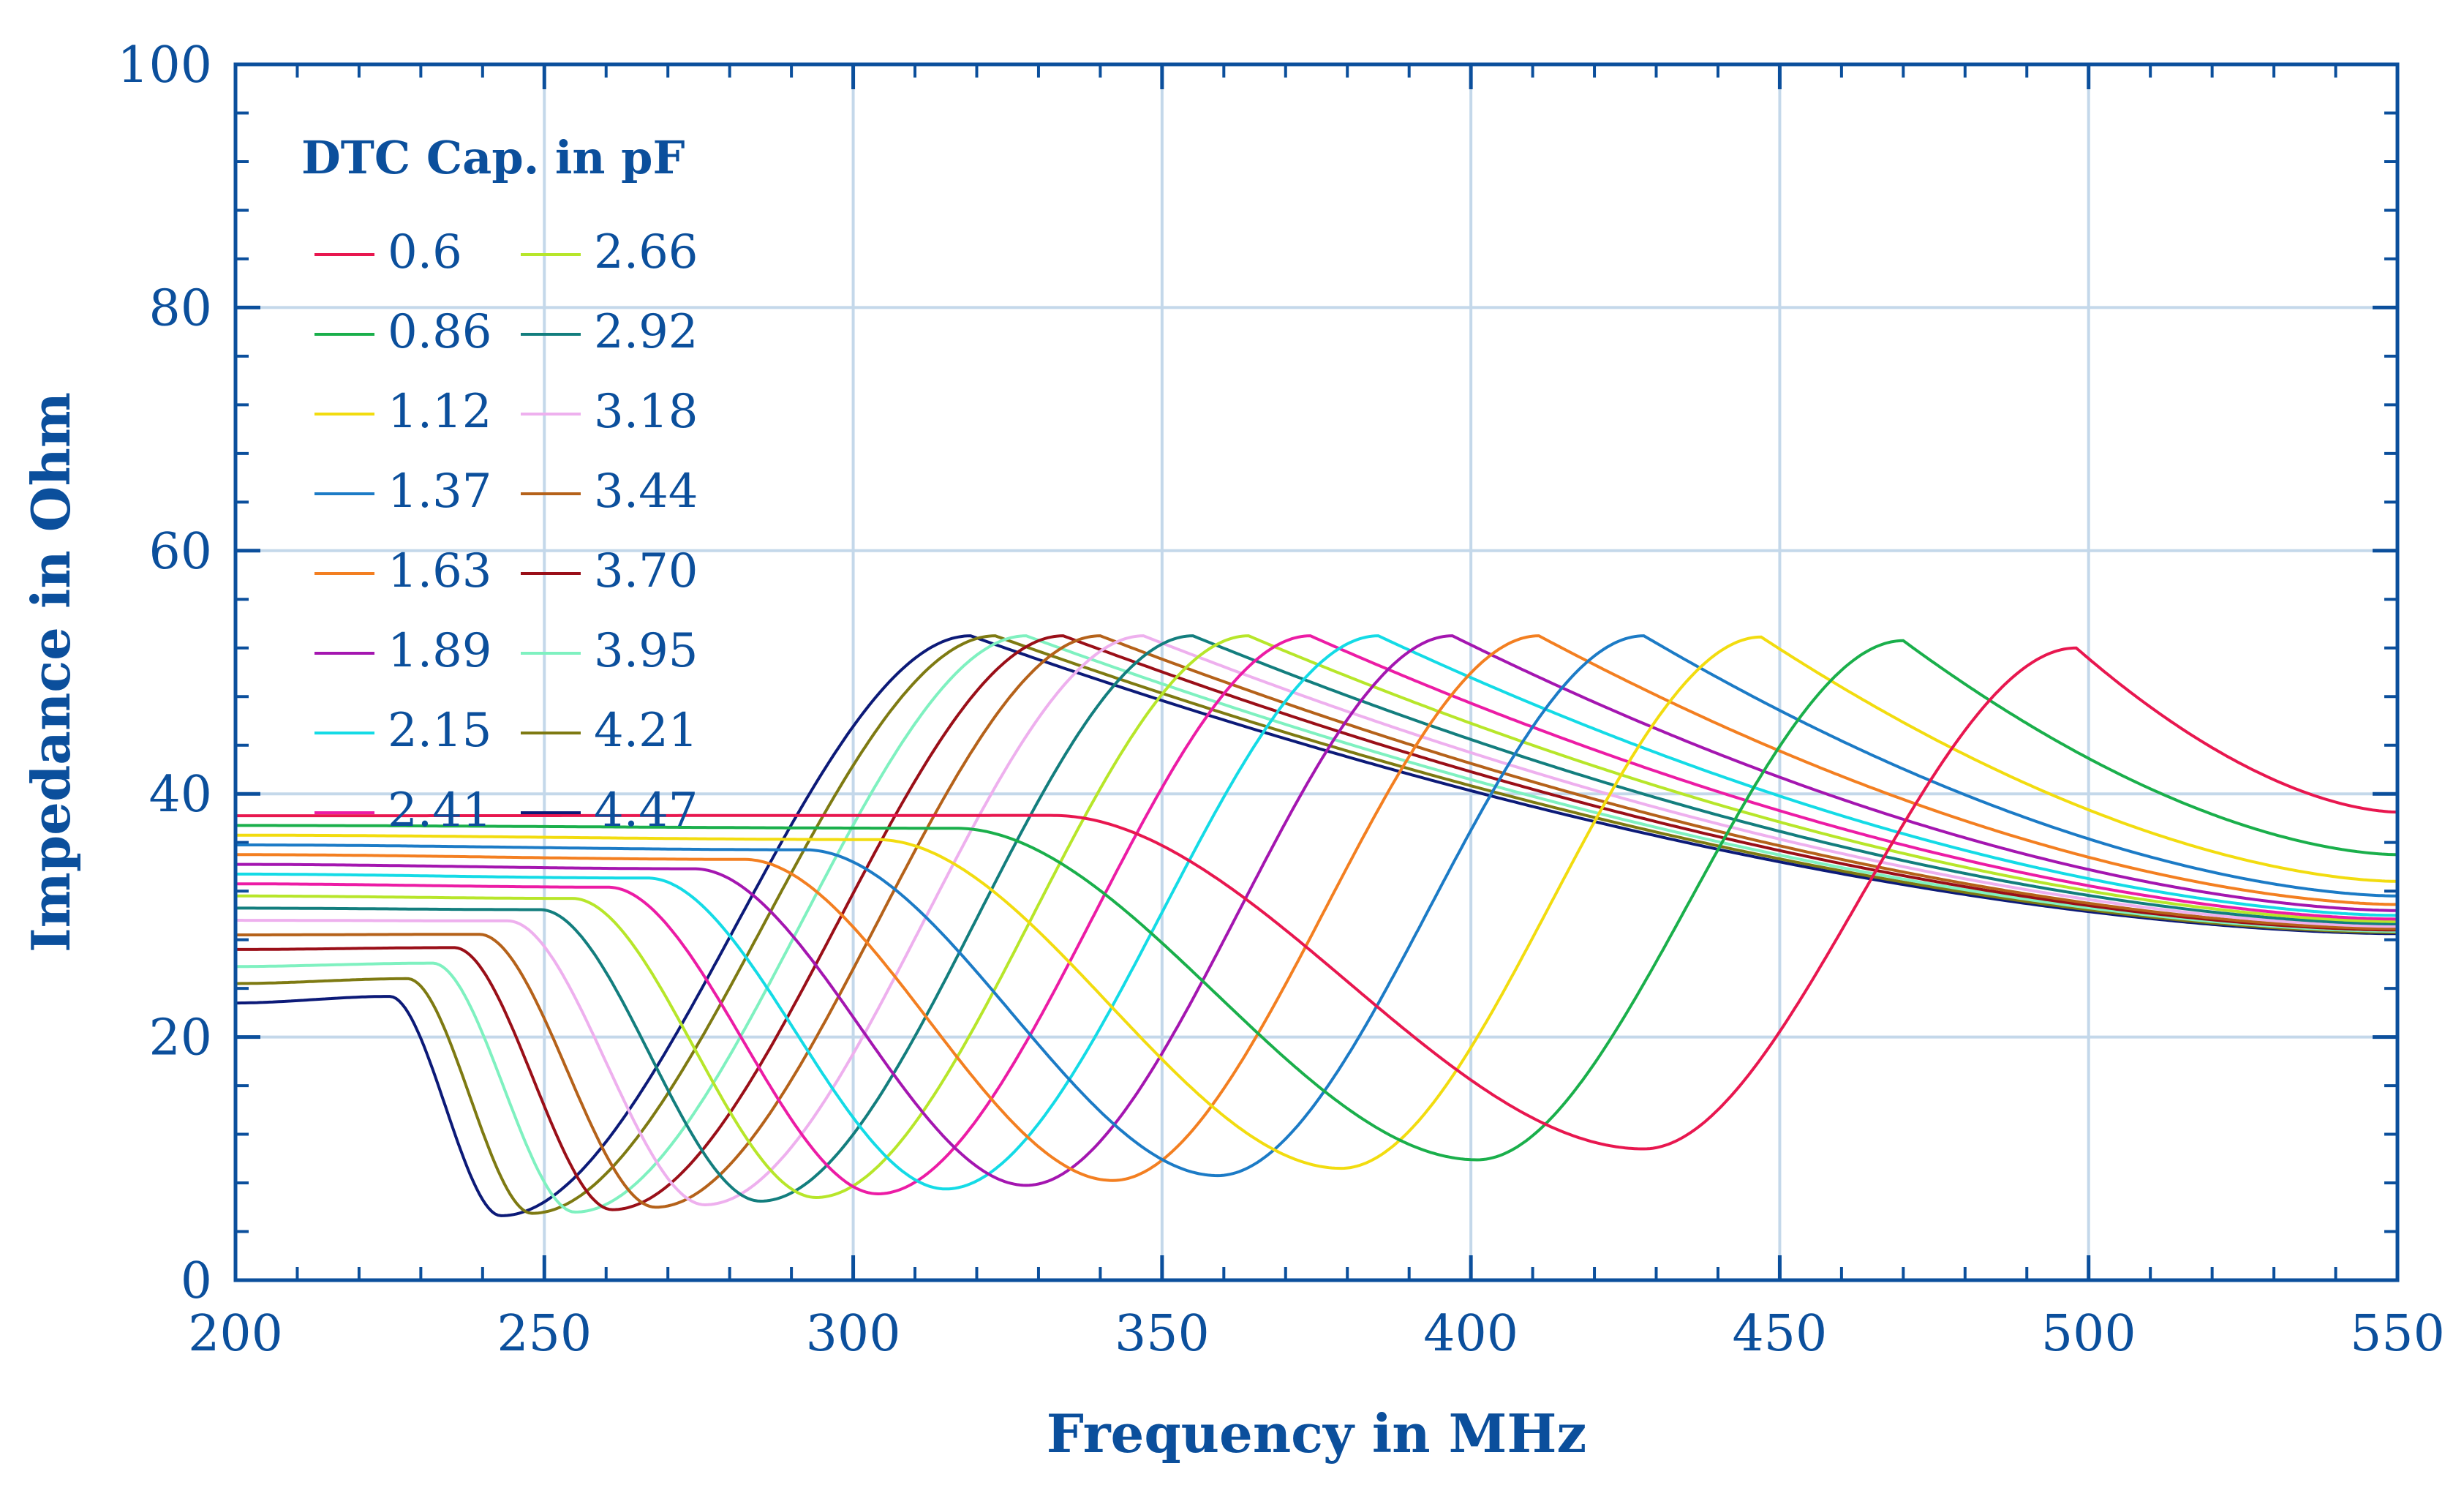  I want to click on legend-label: 2.41, so click(440, 810).